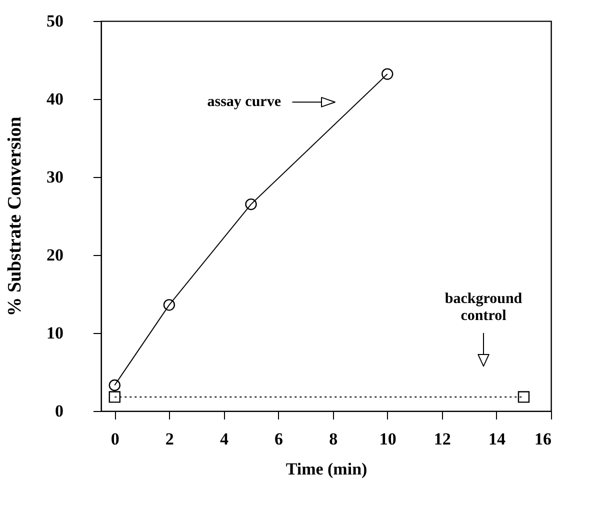 Image resolution: width=608 pixels, height=520 pixels. Describe the element at coordinates (115, 439) in the screenshot. I see `x-tick-label: 0` at that location.